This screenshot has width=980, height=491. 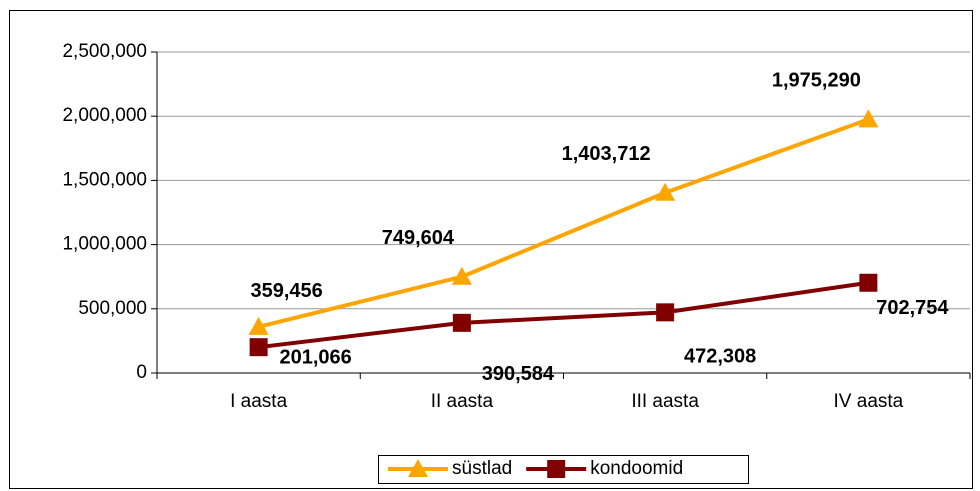 What do you see at coordinates (482, 468) in the screenshot?
I see `legend-label: süstlad` at bounding box center [482, 468].